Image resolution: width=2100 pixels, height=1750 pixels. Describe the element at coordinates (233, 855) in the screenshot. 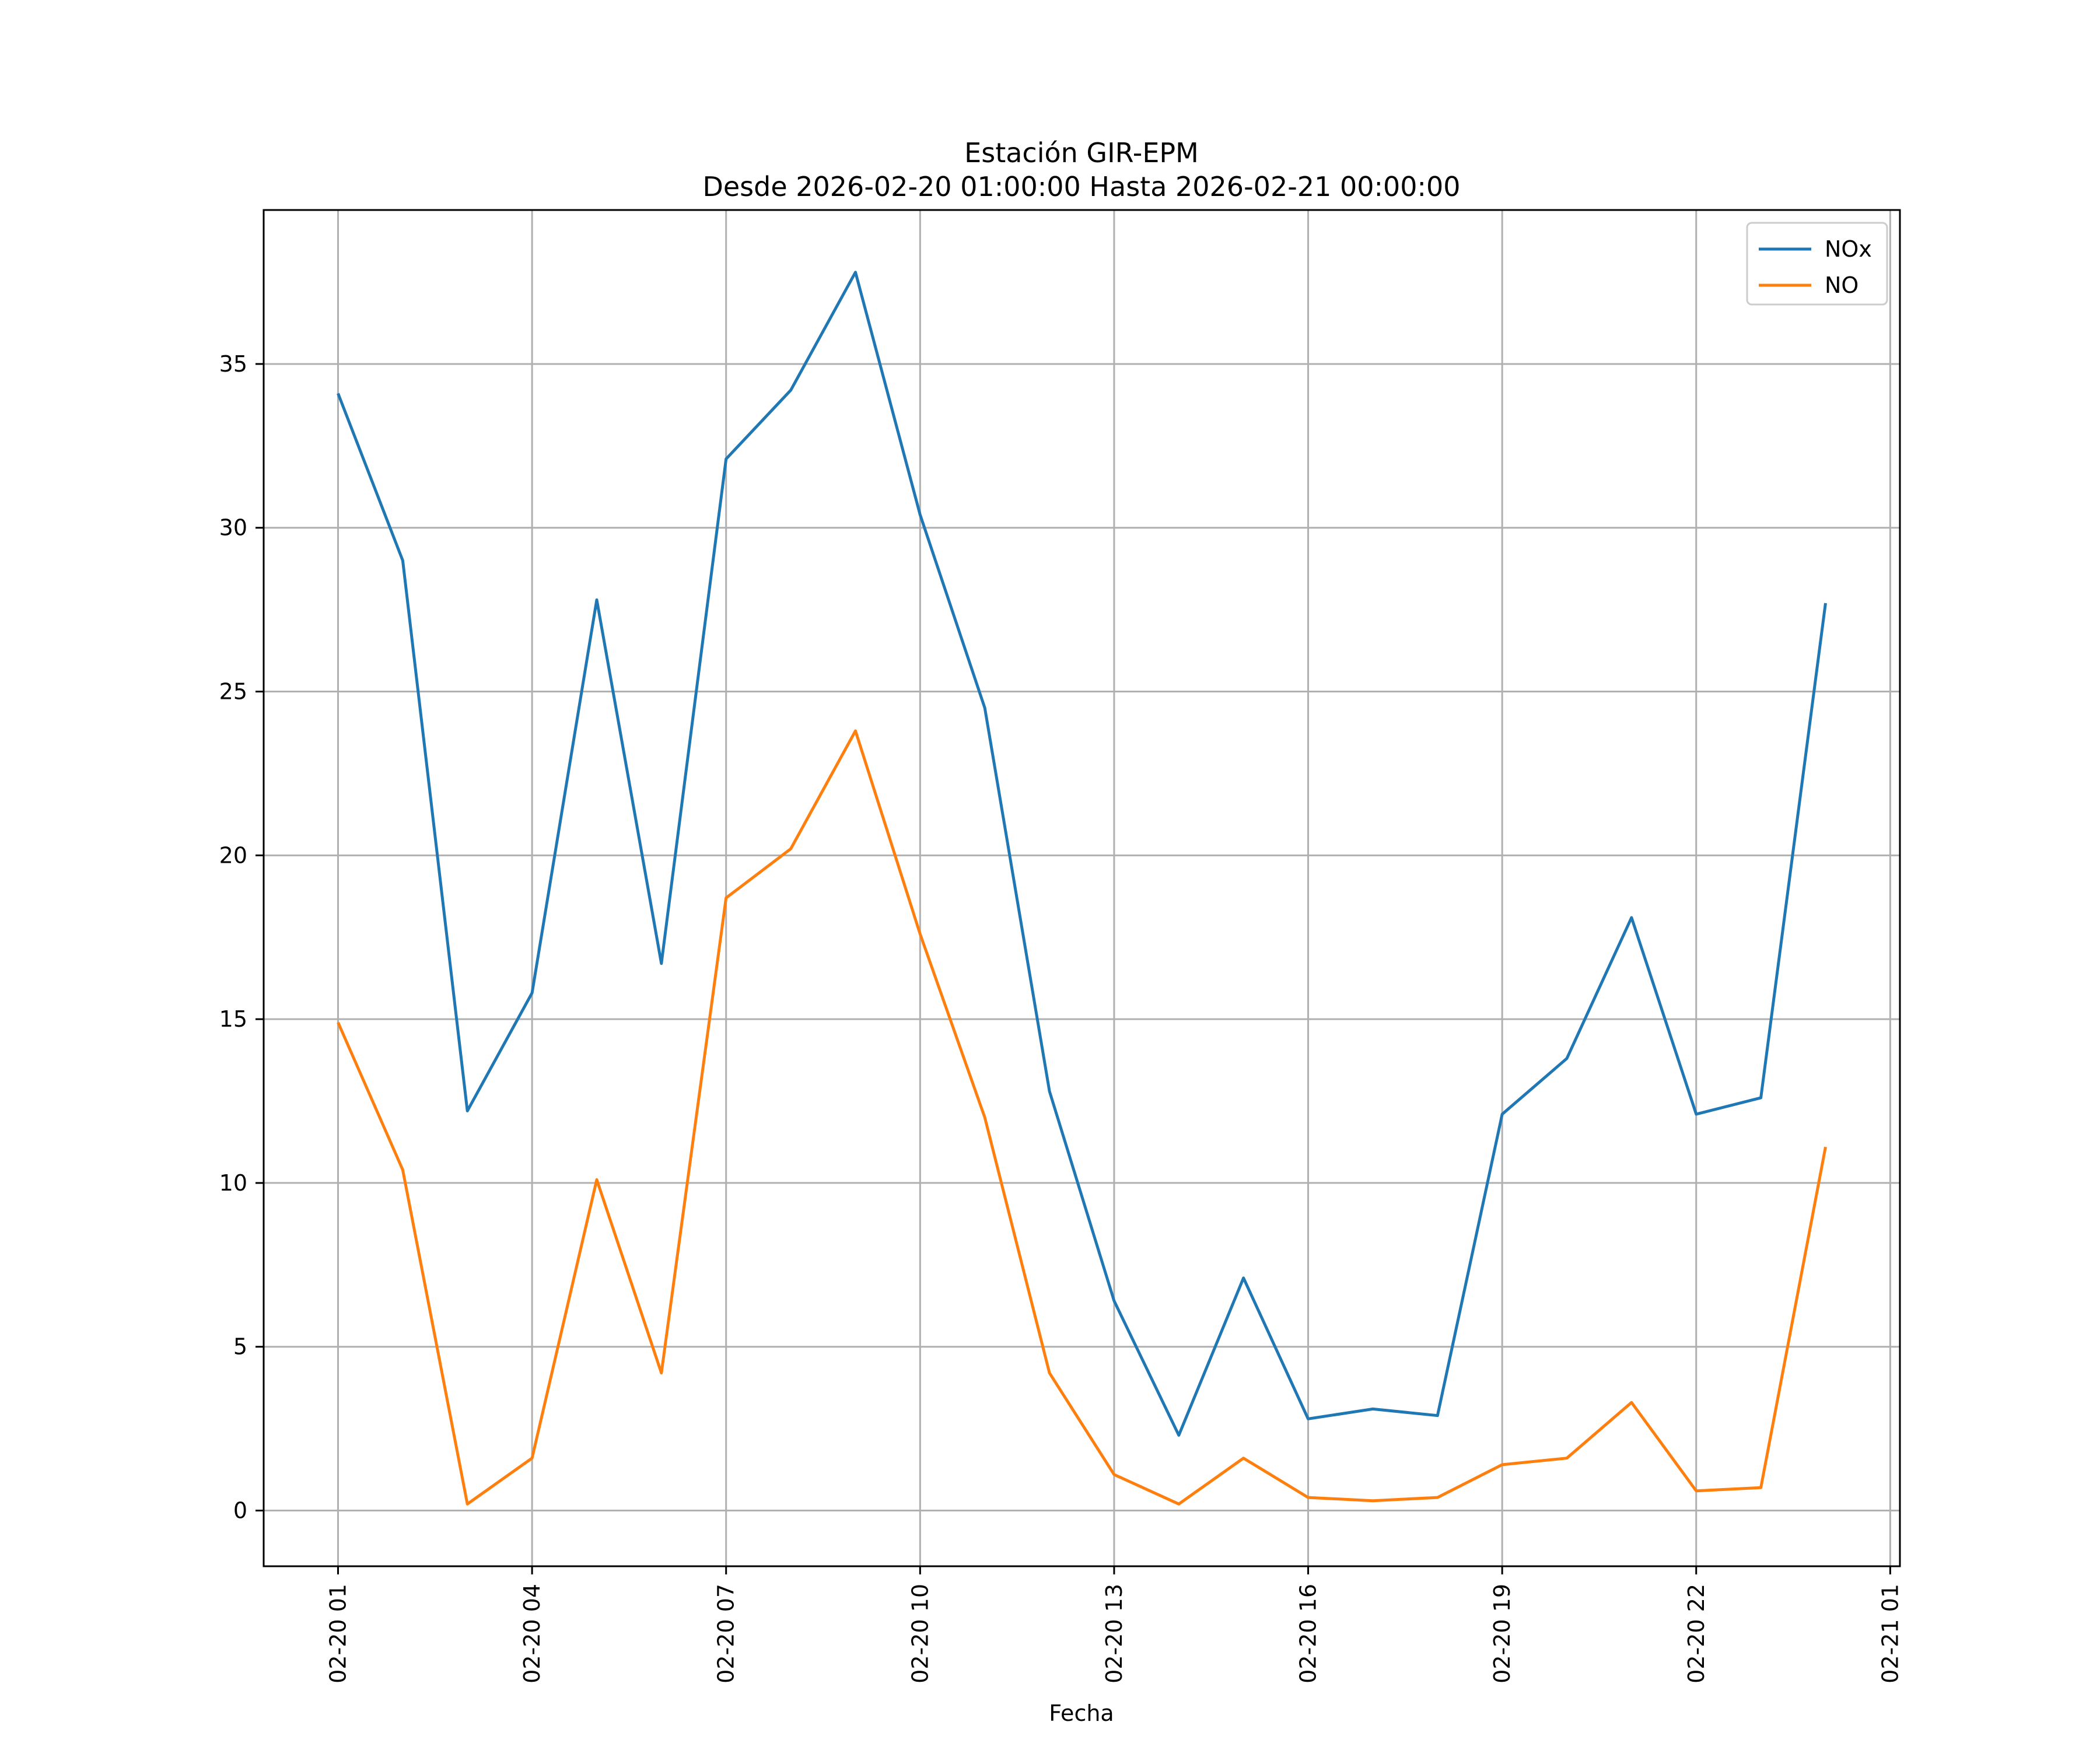

I see `y-tick-label: 20` at that location.